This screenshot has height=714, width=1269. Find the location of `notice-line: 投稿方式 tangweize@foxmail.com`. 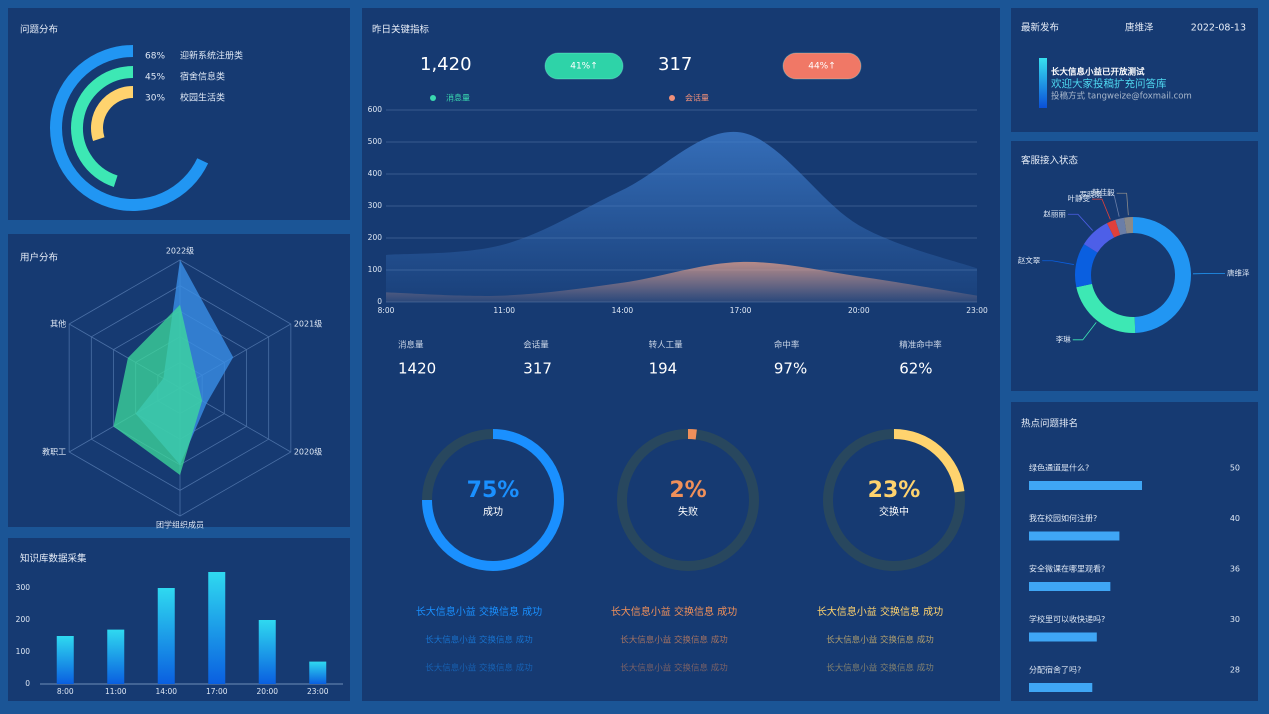

notice-line: 投稿方式 tangweize@foxmail.com is located at coordinates (1121, 96).